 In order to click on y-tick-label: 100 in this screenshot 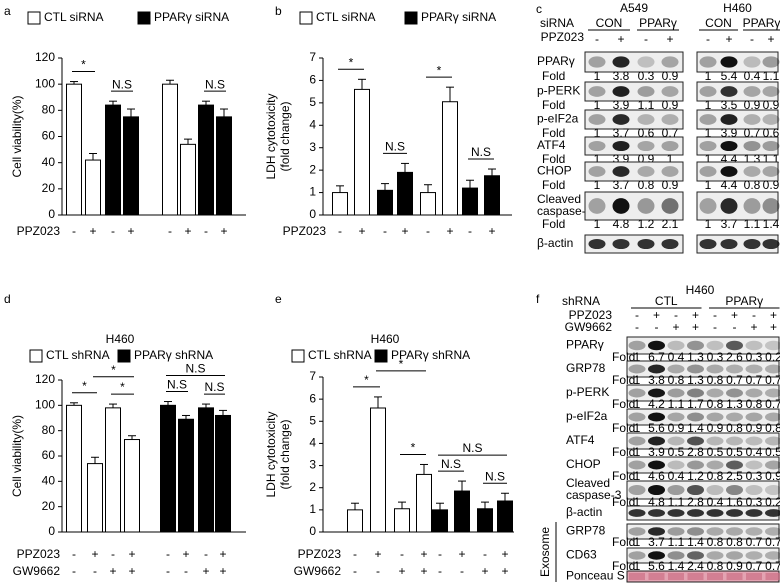, I will do `click(45, 405)`.